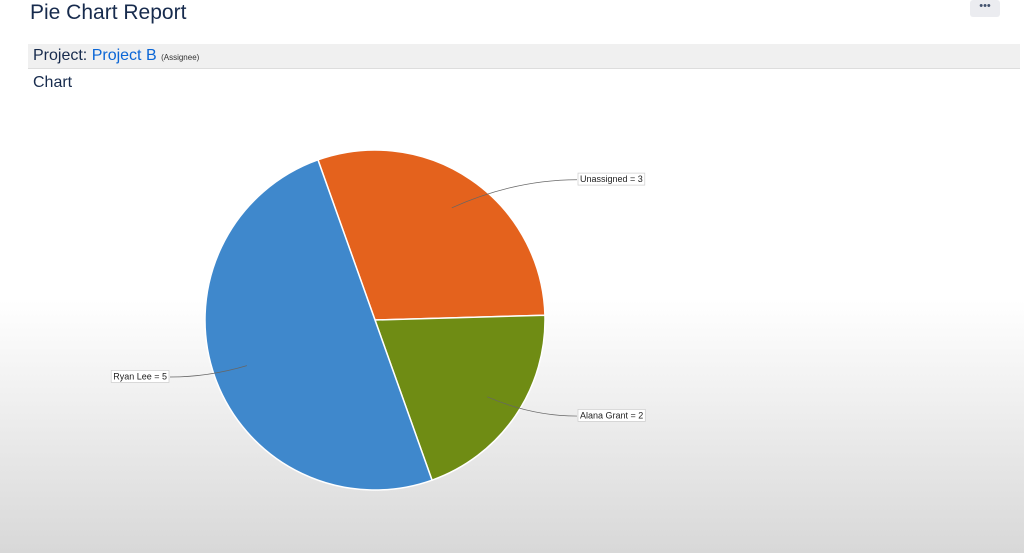 This screenshot has height=553, width=1024. What do you see at coordinates (53, 82) in the screenshot?
I see `section-title: Chart` at bounding box center [53, 82].